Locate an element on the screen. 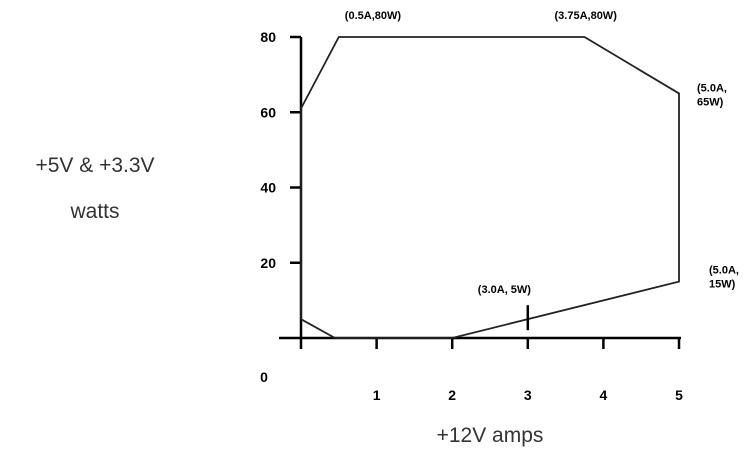  y-tick-label: 40 is located at coordinates (268, 188).